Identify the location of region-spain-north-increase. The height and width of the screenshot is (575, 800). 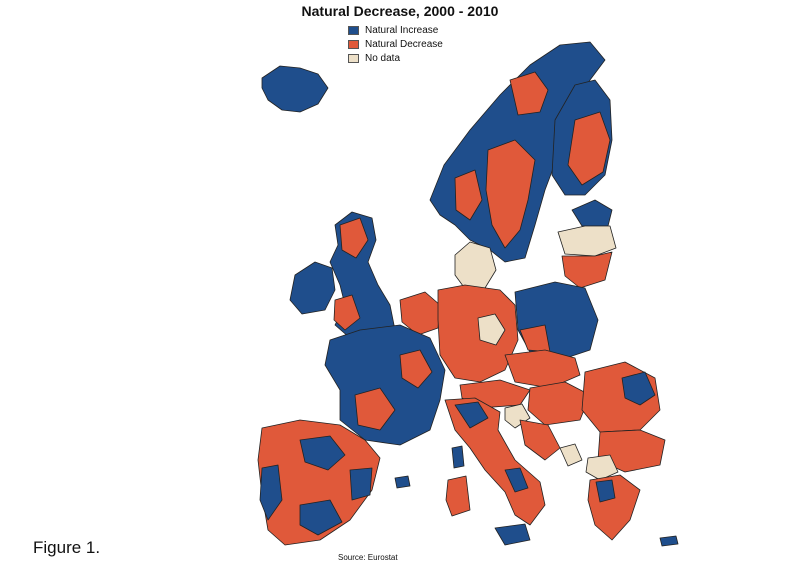
(322, 453).